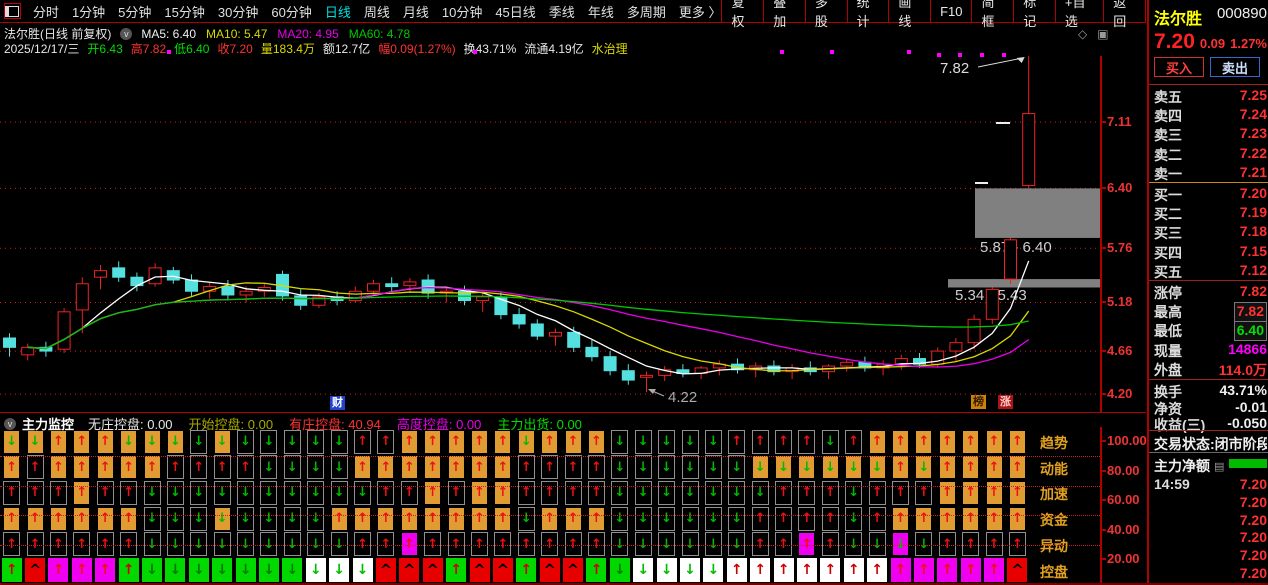 This screenshot has height=585, width=1268. What do you see at coordinates (1005, 402) in the screenshot?
I see `chart-badge: 涨` at bounding box center [1005, 402].